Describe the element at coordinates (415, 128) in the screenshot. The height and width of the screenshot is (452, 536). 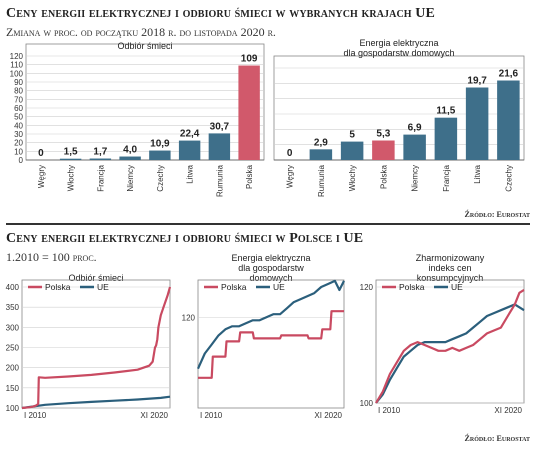
I see `data-label-niemcy: 6,9` at that location.